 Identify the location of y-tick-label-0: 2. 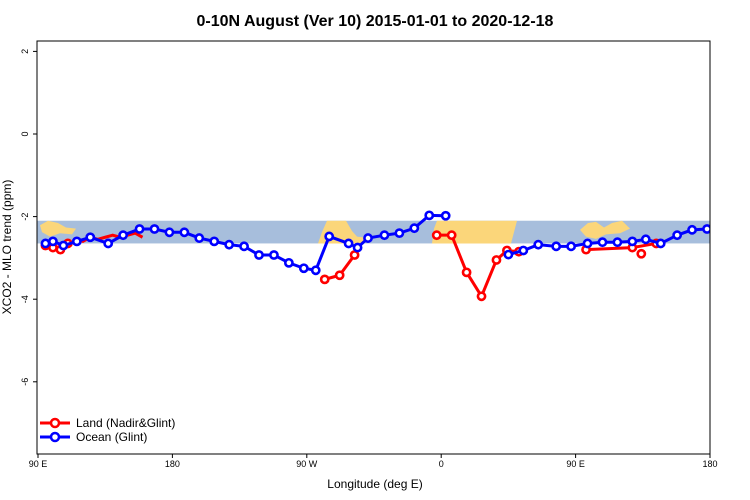
(25, 51).